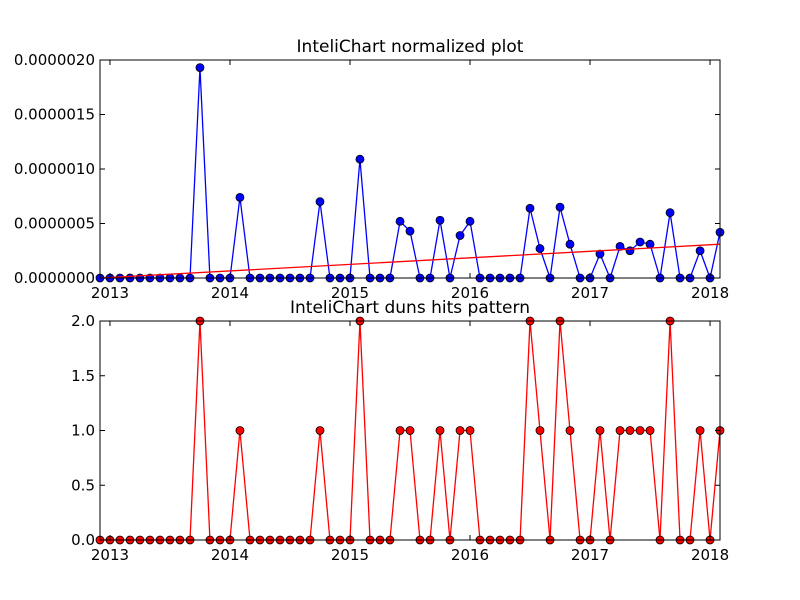  I want to click on y-tick-label: 1.5, so click(83, 376).